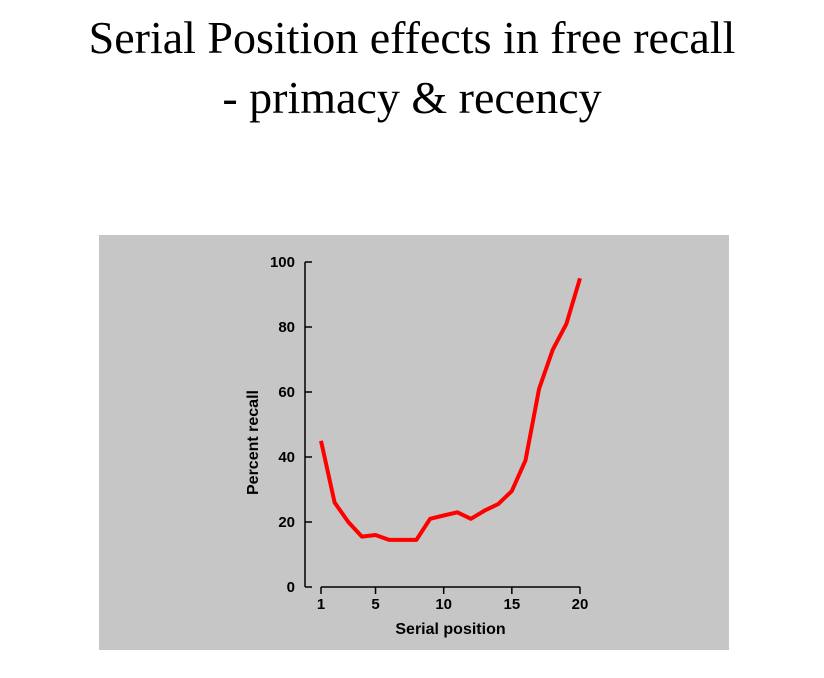 The image size is (824, 678). I want to click on y-tick-label: 80, so click(286, 327).